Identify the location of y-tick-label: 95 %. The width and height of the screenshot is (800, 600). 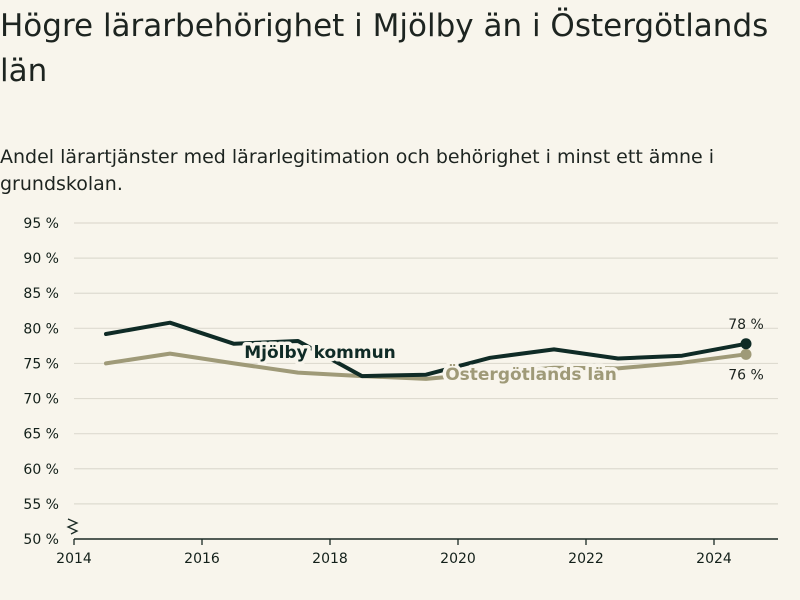
(41, 224).